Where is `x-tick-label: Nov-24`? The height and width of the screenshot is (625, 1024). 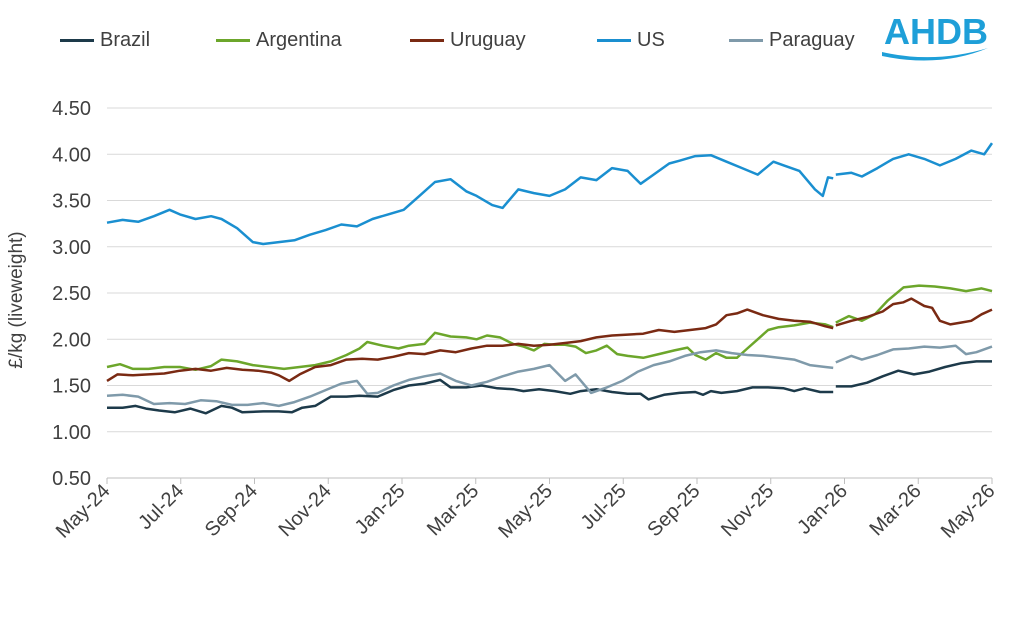
x-tick-label: Nov-24 is located at coordinates (305, 510).